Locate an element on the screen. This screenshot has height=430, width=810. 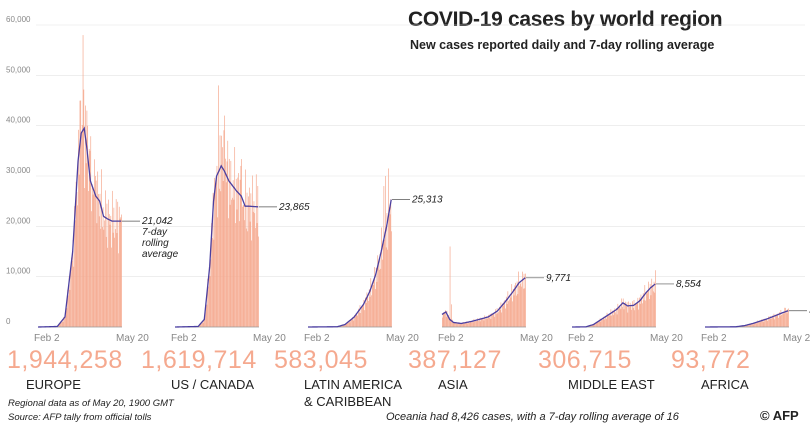
end-value-label-line: rolling is located at coordinates (155, 243).